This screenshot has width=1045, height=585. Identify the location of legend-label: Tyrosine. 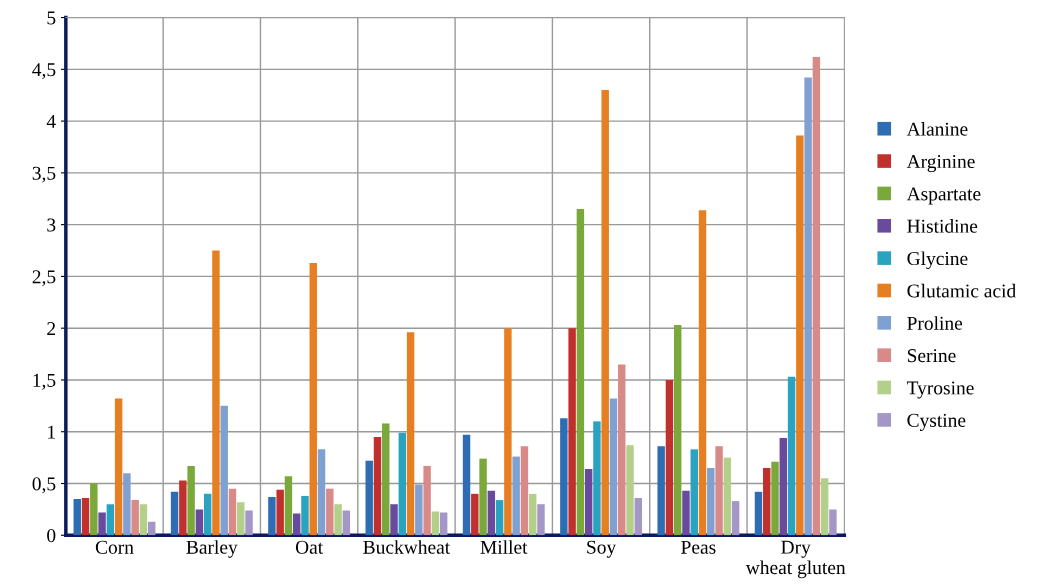
(940, 390).